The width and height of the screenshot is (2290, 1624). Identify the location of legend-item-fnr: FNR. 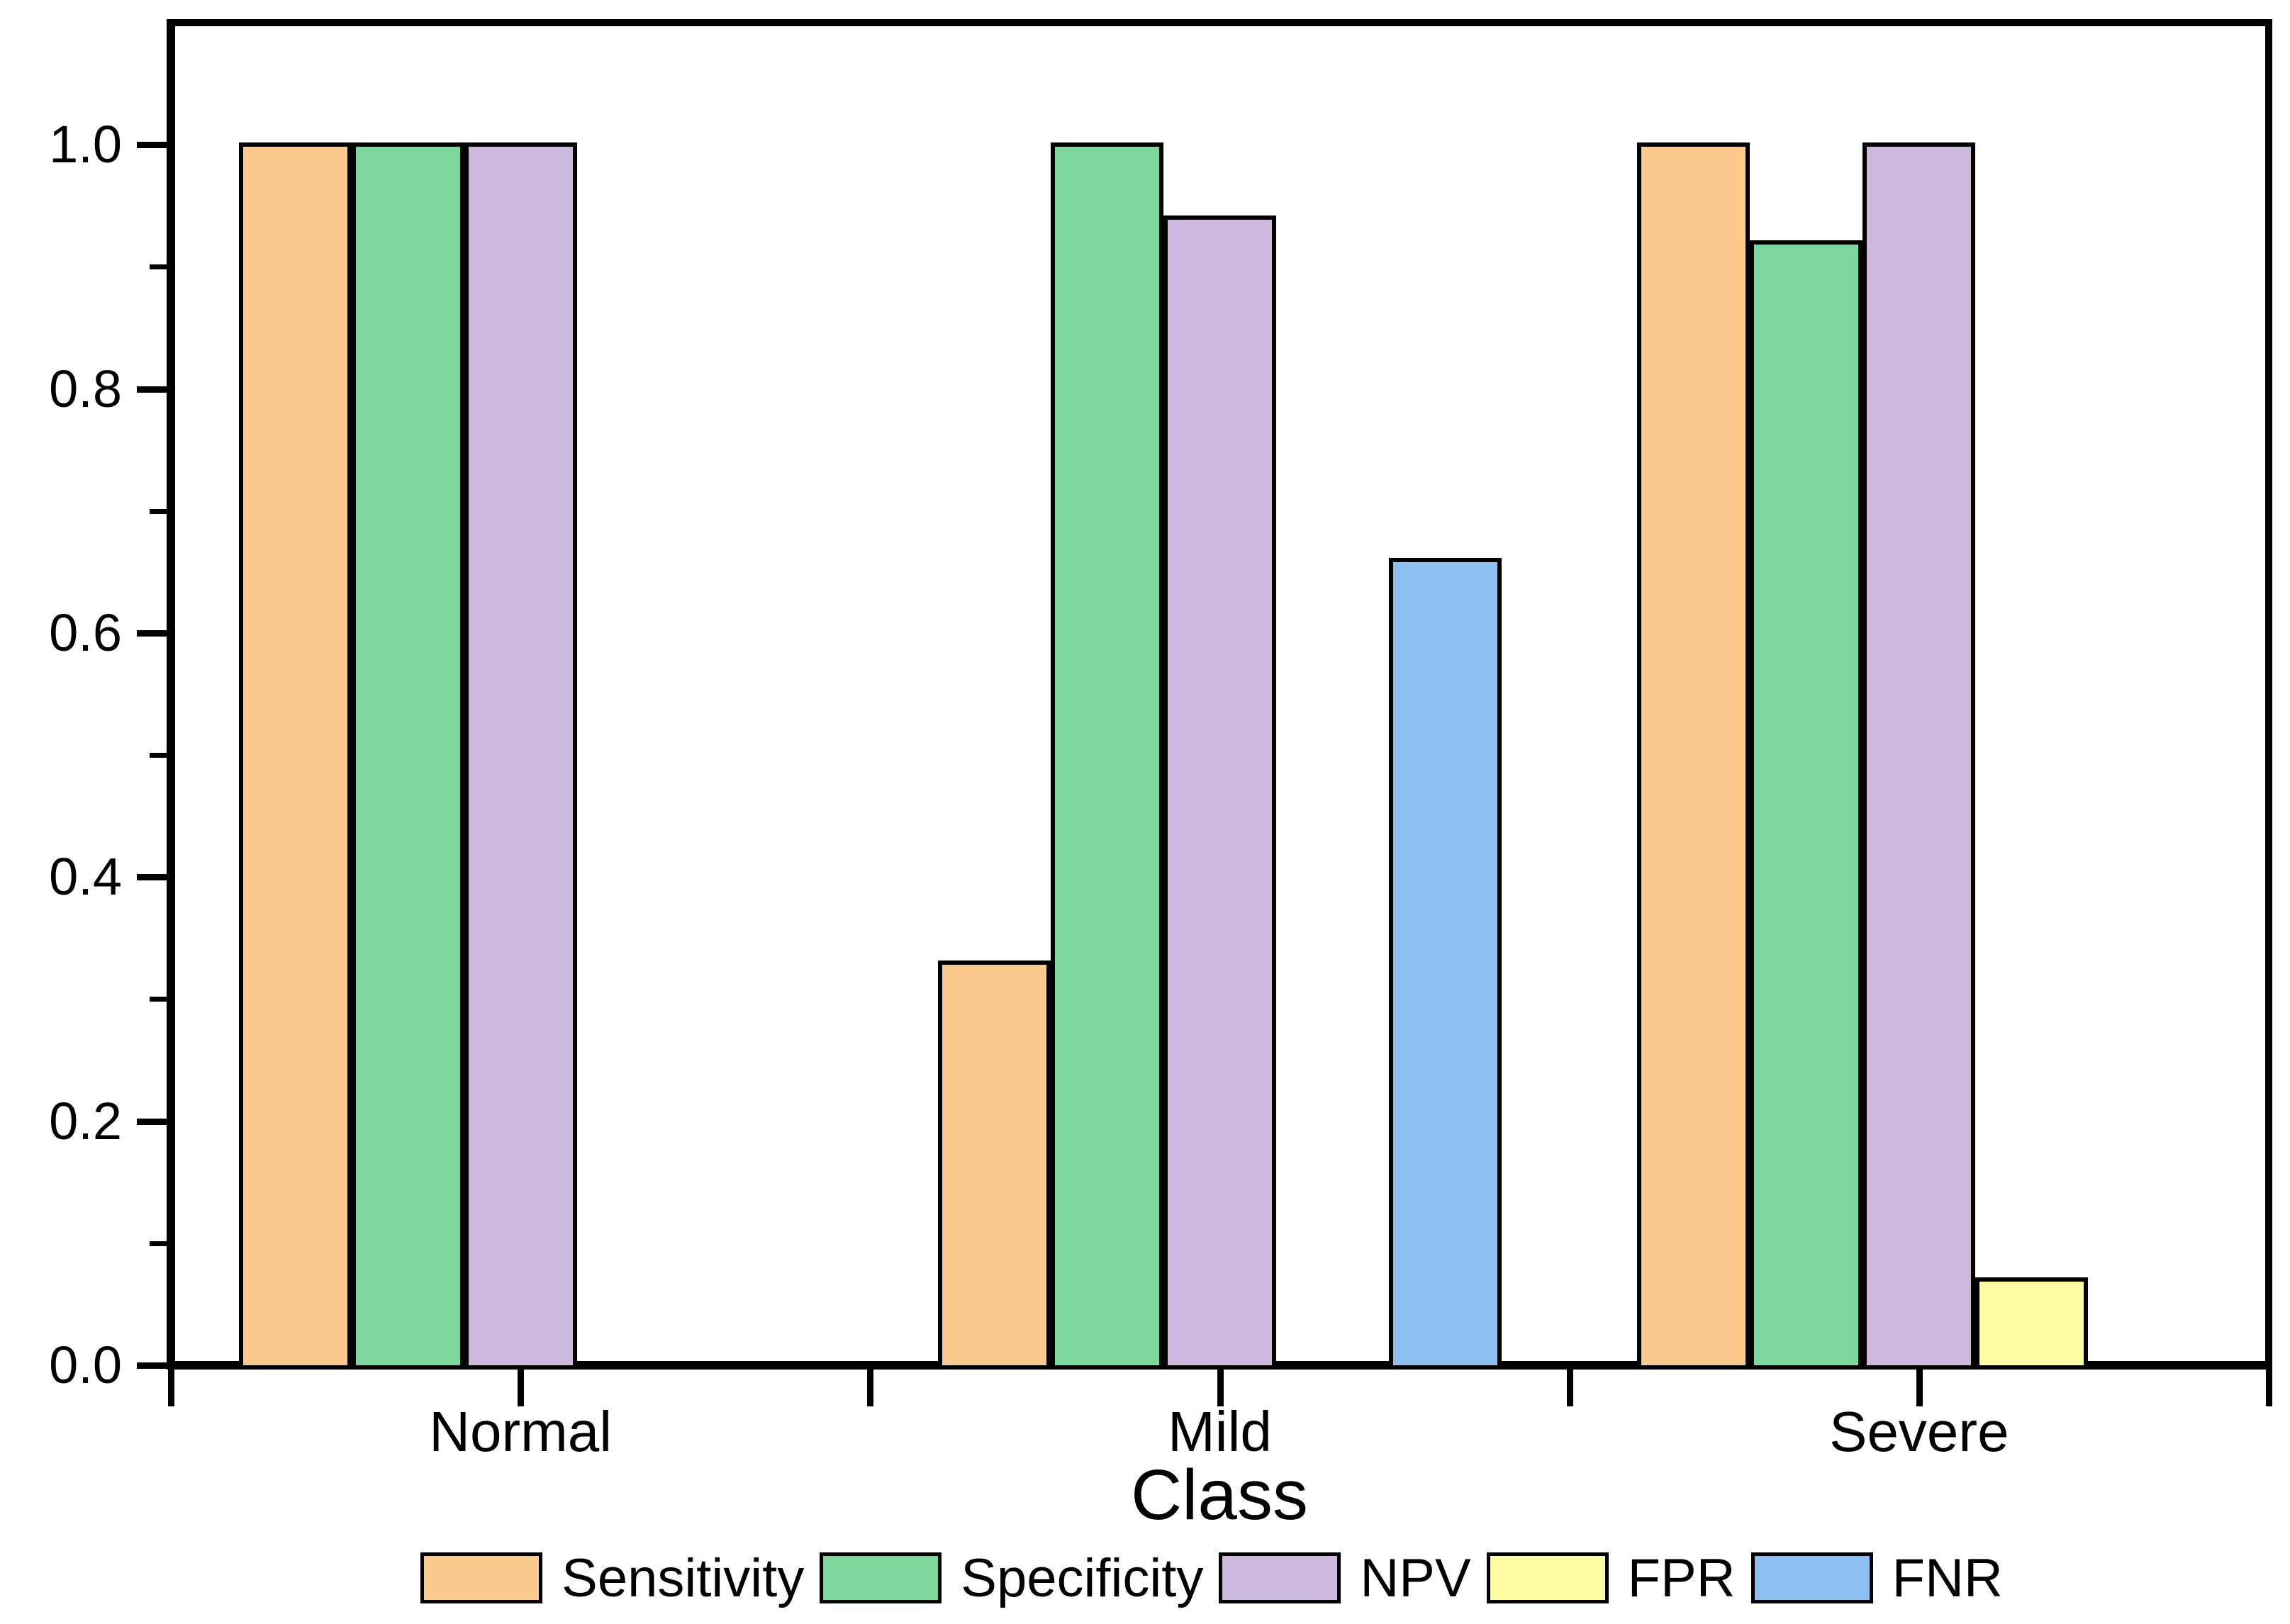
(1879, 1578).